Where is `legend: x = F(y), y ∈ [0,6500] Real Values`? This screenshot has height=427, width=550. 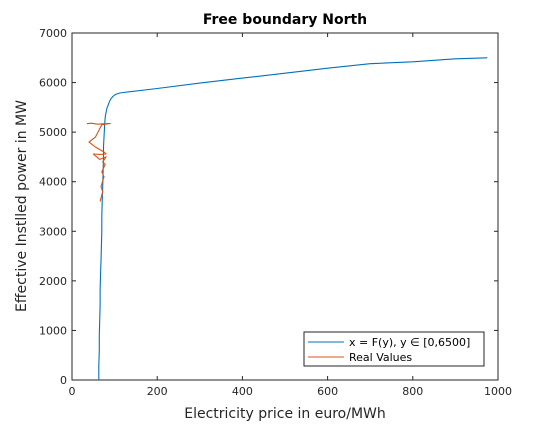 legend: x = F(y), y ∈ [0,6500] Real Values is located at coordinates (394, 349).